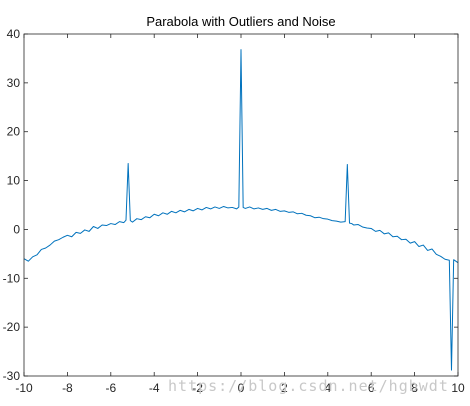 This screenshot has width=470, height=406. What do you see at coordinates (371, 388) in the screenshot?
I see `x-tick-label: 6` at bounding box center [371, 388].